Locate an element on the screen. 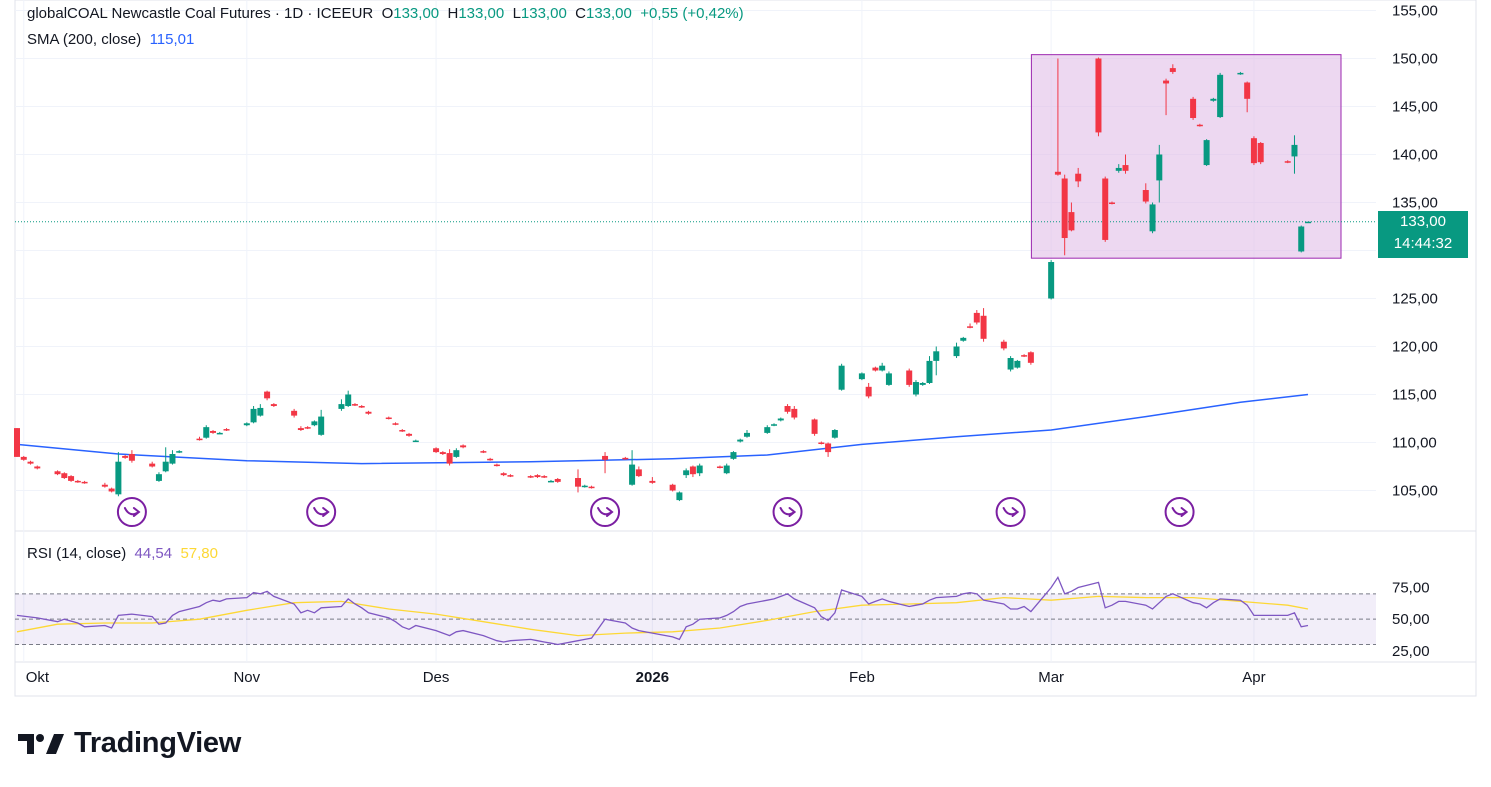 This screenshot has height=787, width=1491. rsi-tick-label: 25,00 is located at coordinates (1411, 651).